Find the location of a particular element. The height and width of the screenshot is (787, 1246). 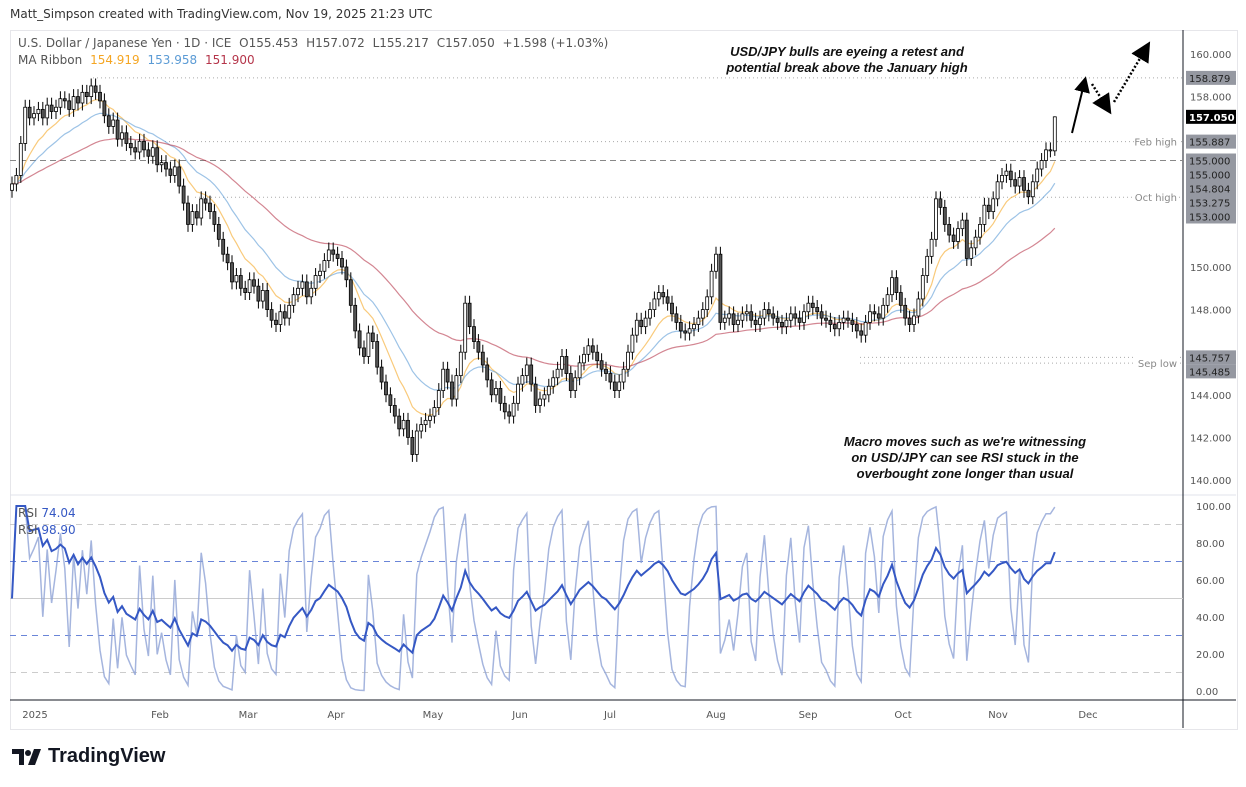

symbol-title: U.S. Dollar / Japanese Yen · 1D · ICE is located at coordinates (125, 43).